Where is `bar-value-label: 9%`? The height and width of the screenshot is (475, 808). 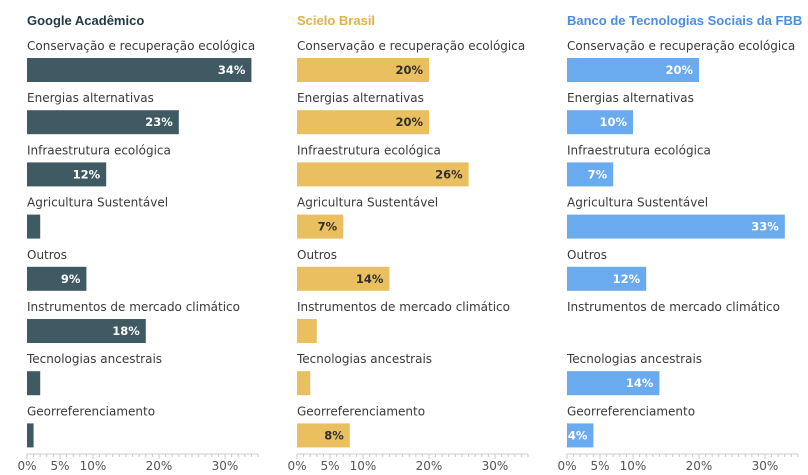
bar-value-label: 9% is located at coordinates (71, 279).